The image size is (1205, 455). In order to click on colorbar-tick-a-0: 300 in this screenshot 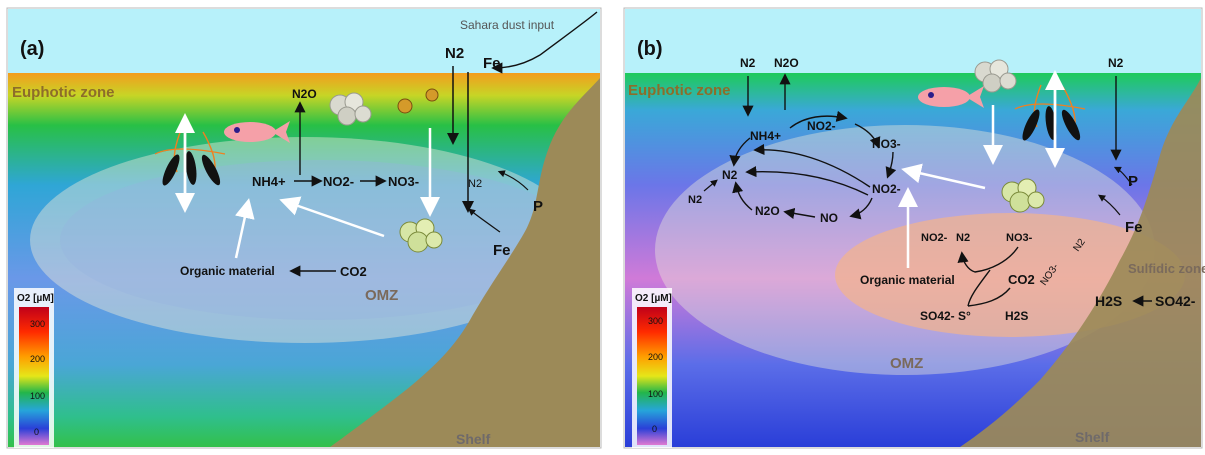, I will do `click(37, 324)`.